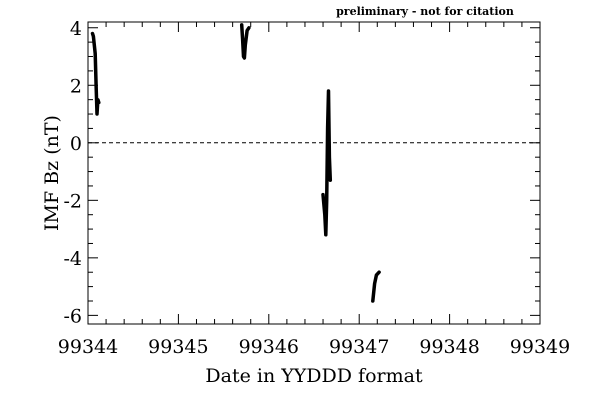 This screenshot has height=400, width=600. I want to click on y-tick-label: 4, so click(76, 29).